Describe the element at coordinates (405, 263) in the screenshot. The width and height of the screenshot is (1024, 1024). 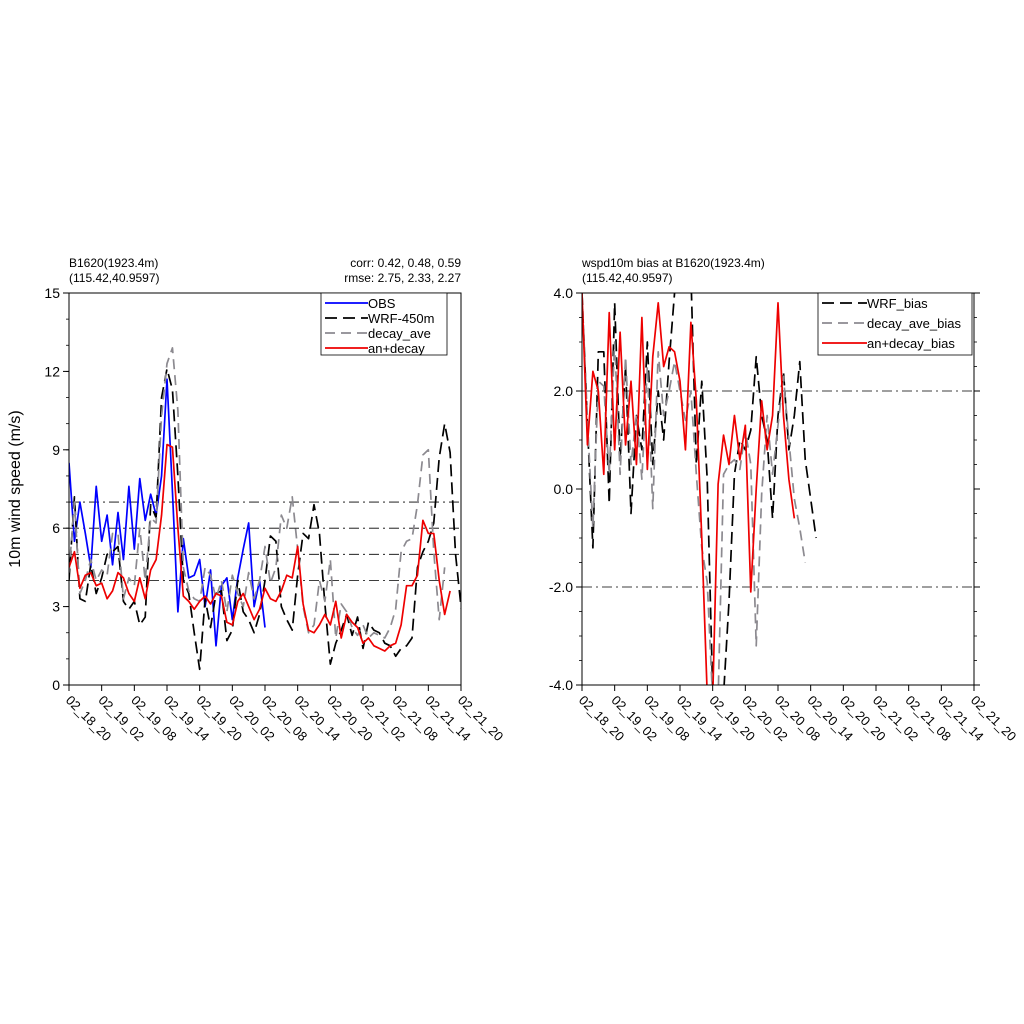
I see `left-stats-line-1: corr: 0.42, 0.48, 0.59` at that location.